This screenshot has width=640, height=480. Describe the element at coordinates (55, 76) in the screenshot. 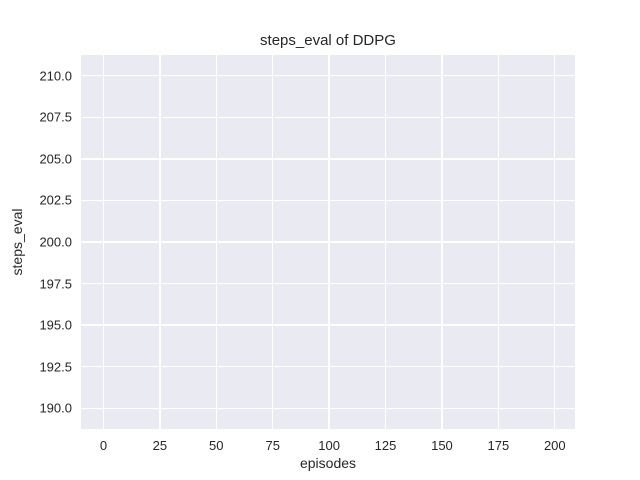

I see `y-tick-label: 210.0` at that location.